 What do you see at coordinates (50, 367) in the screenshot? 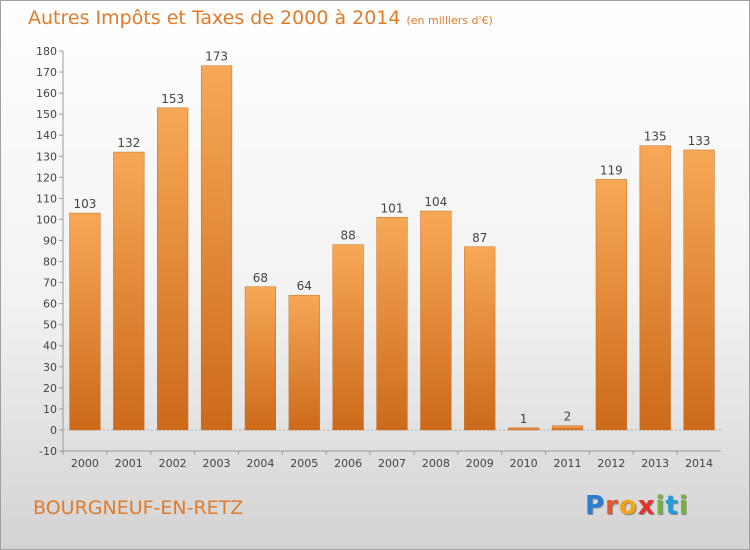
I see `y-tick-label: 30` at bounding box center [50, 367].